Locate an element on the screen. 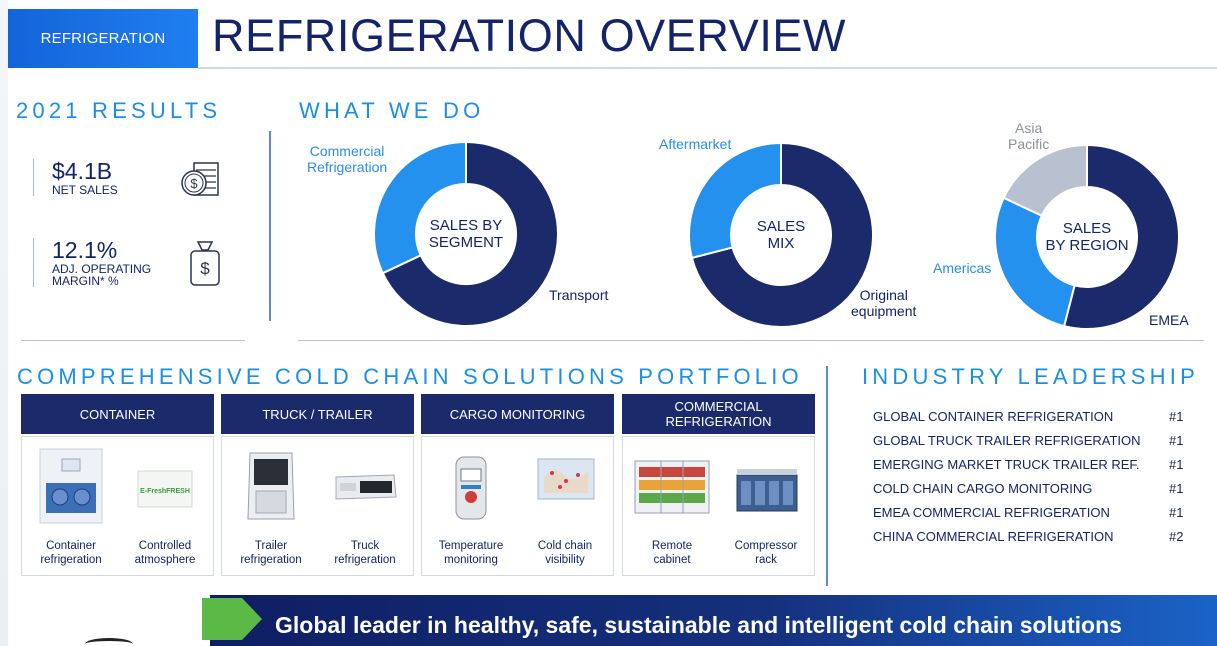 Image resolution: width=1217 pixels, height=646 pixels. column-title: CONTAINER is located at coordinates (117, 414).